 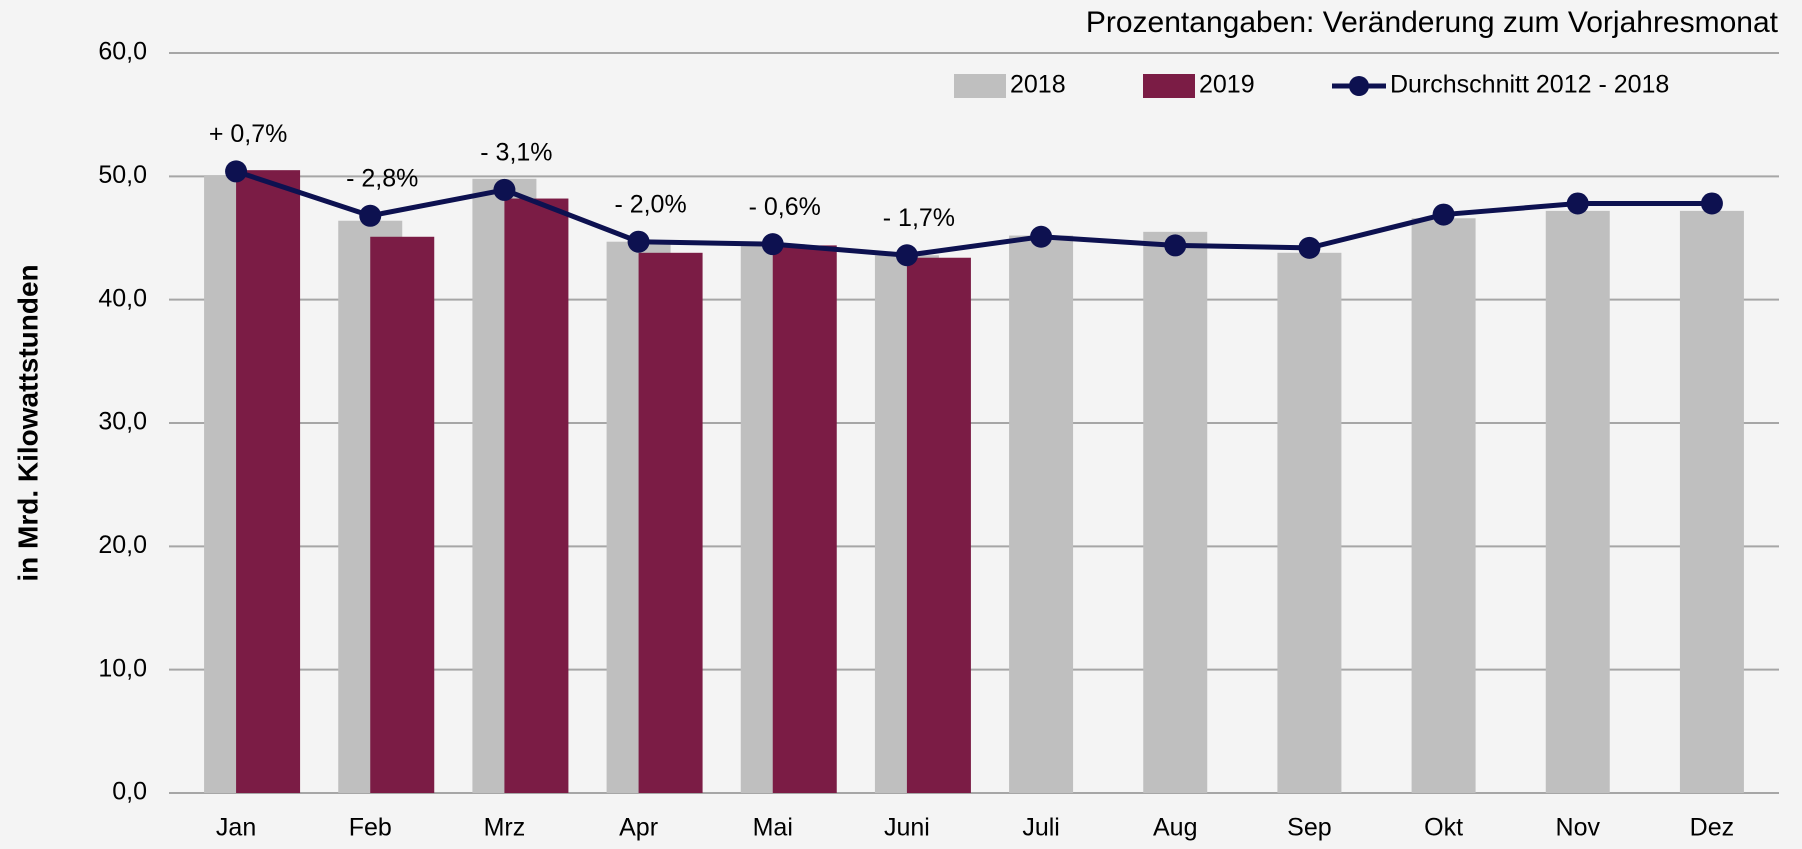 I want to click on x-tick-label: Feb, so click(x=370, y=828).